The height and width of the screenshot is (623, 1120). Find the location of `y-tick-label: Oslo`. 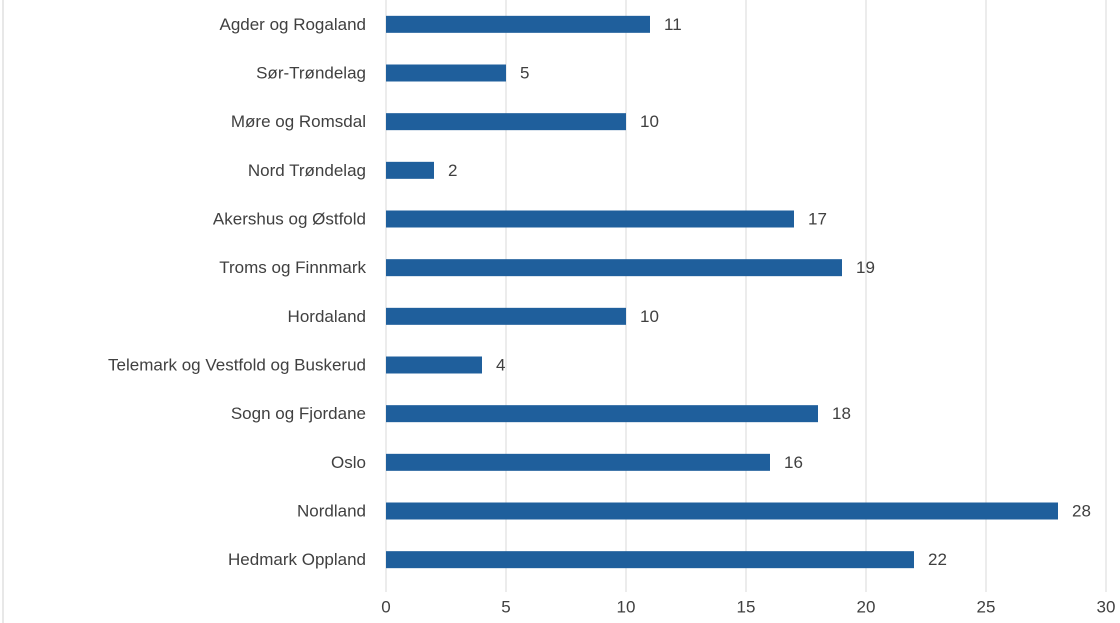

y-tick-label: Oslo is located at coordinates (348, 462).